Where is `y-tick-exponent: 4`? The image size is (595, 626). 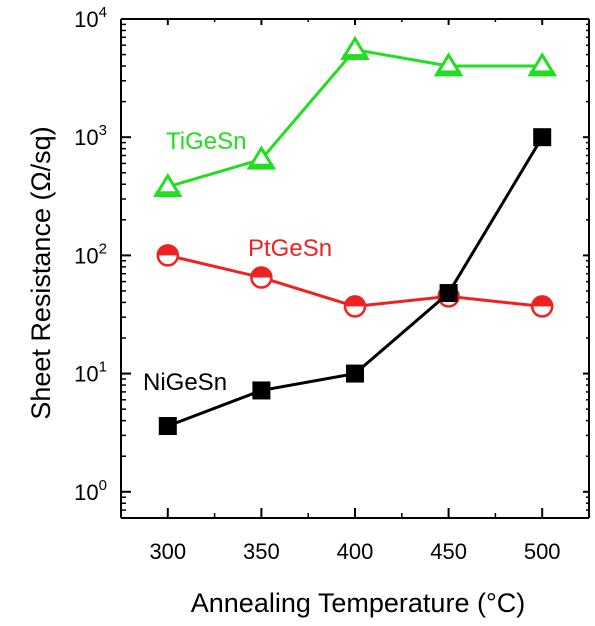 y-tick-exponent: 4 is located at coordinates (103, 12).